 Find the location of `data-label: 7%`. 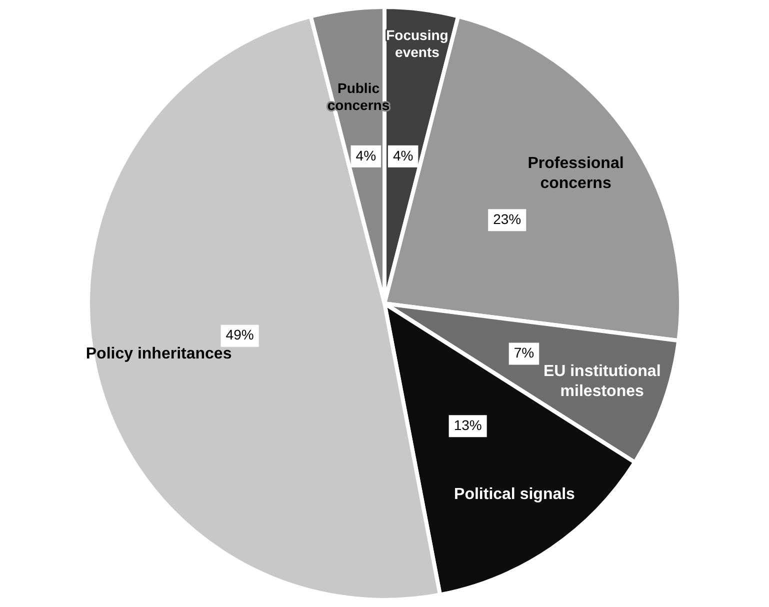

data-label: 7% is located at coordinates (524, 352).